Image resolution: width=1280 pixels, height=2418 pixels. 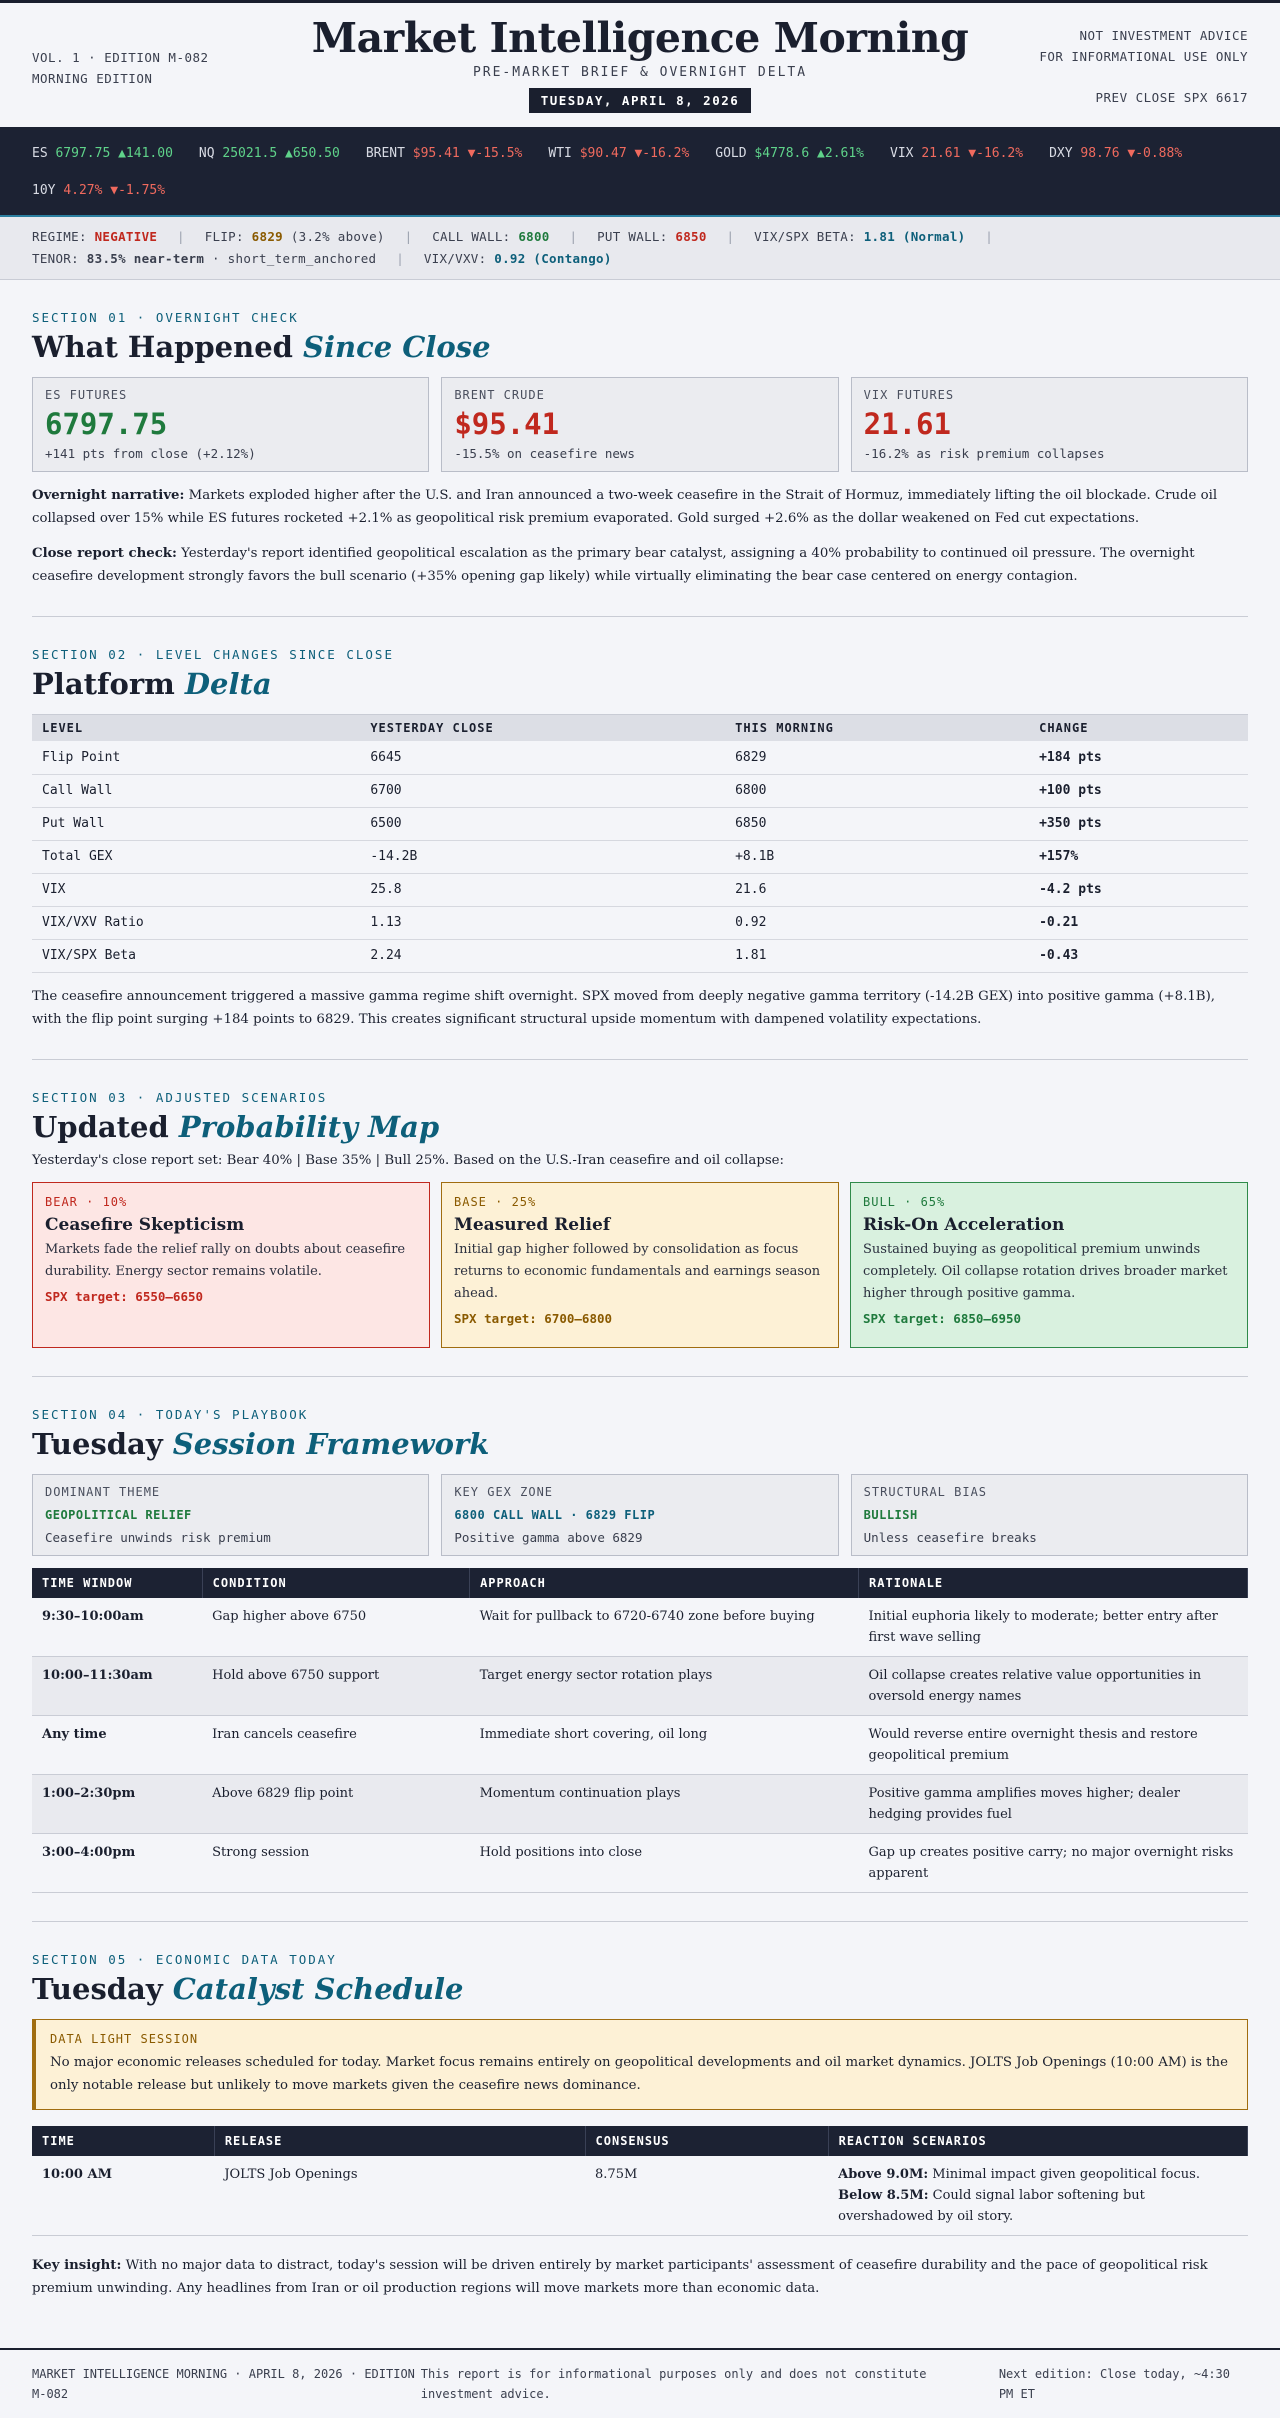 What do you see at coordinates (105, 1126) in the screenshot?
I see `section-title-main: Updated` at bounding box center [105, 1126].